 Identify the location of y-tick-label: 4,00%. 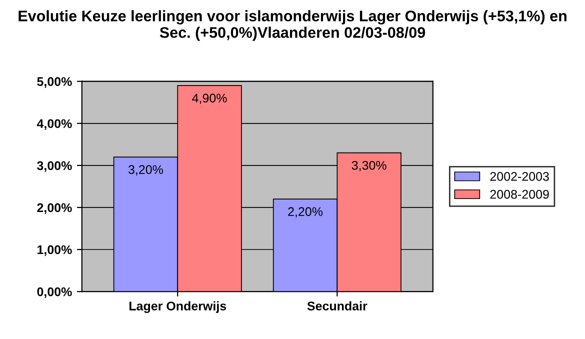
(54, 124).